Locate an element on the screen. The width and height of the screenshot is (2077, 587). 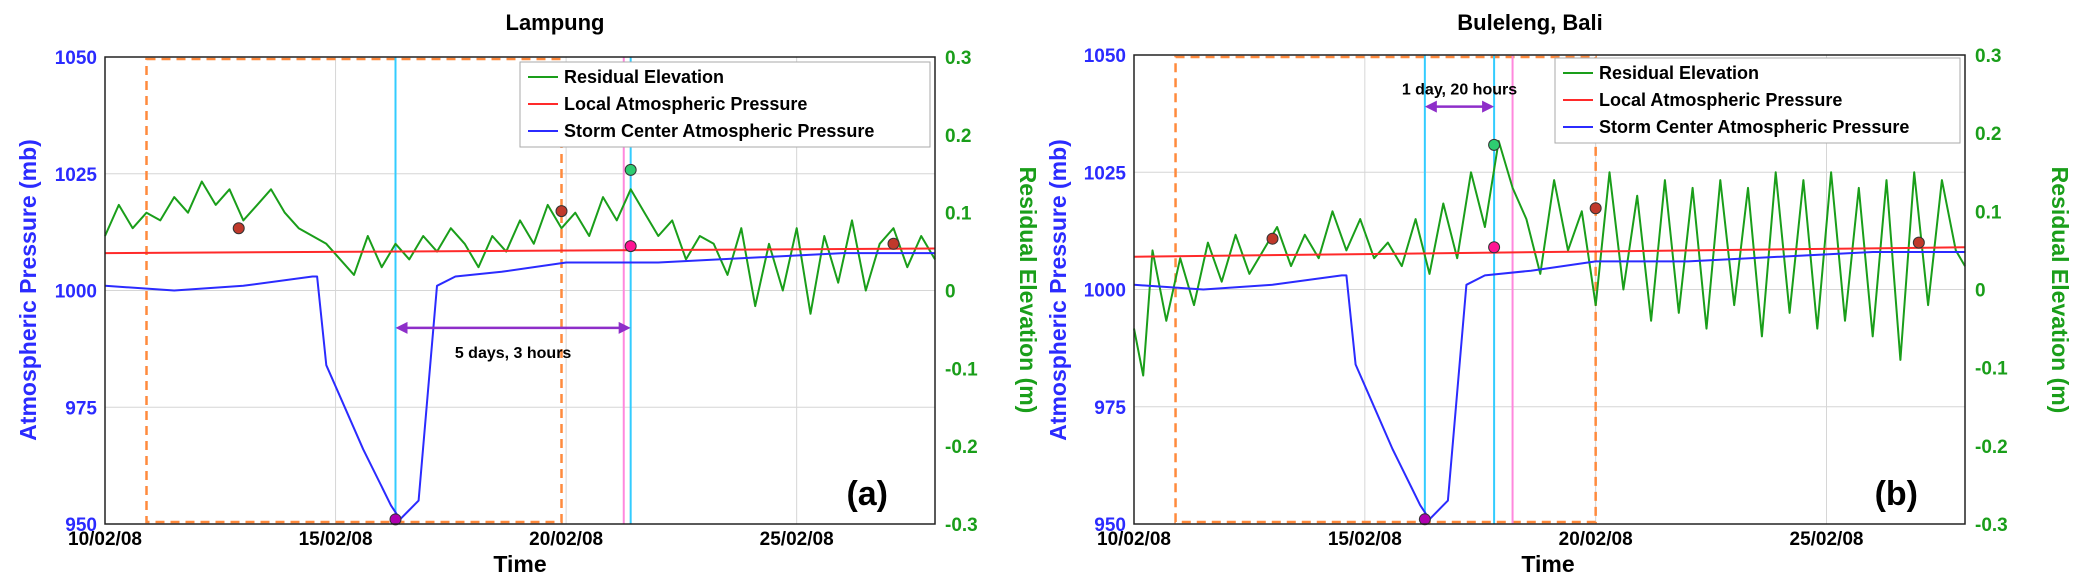
chart-title: Lampung is located at coordinates (555, 22).